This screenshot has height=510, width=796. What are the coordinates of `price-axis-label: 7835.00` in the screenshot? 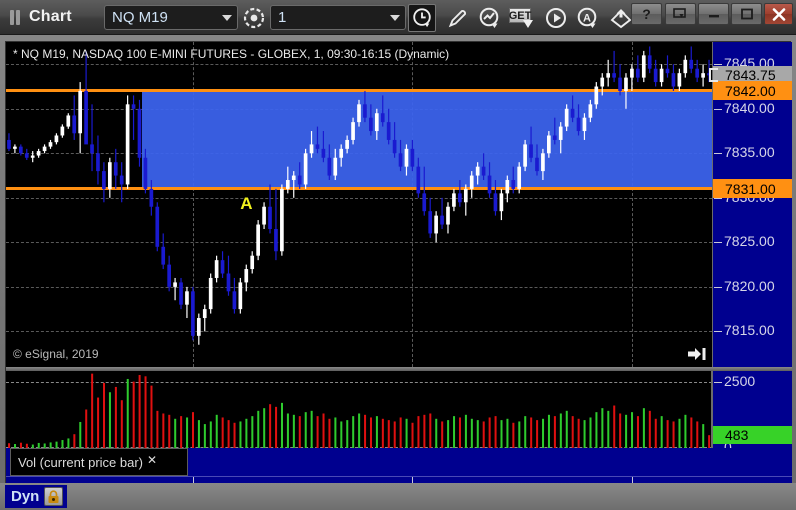 It's located at (749, 152).